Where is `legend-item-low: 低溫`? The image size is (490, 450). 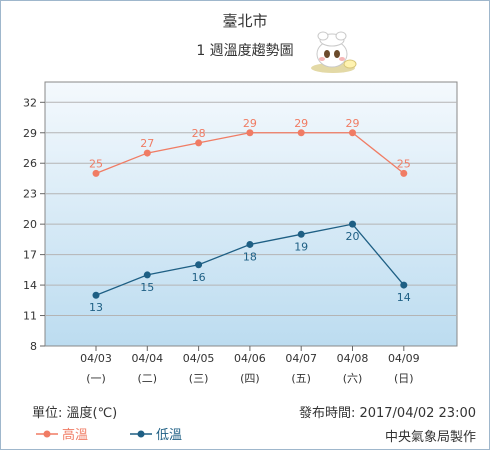 legend-item-low: 低溫 is located at coordinates (156, 433).